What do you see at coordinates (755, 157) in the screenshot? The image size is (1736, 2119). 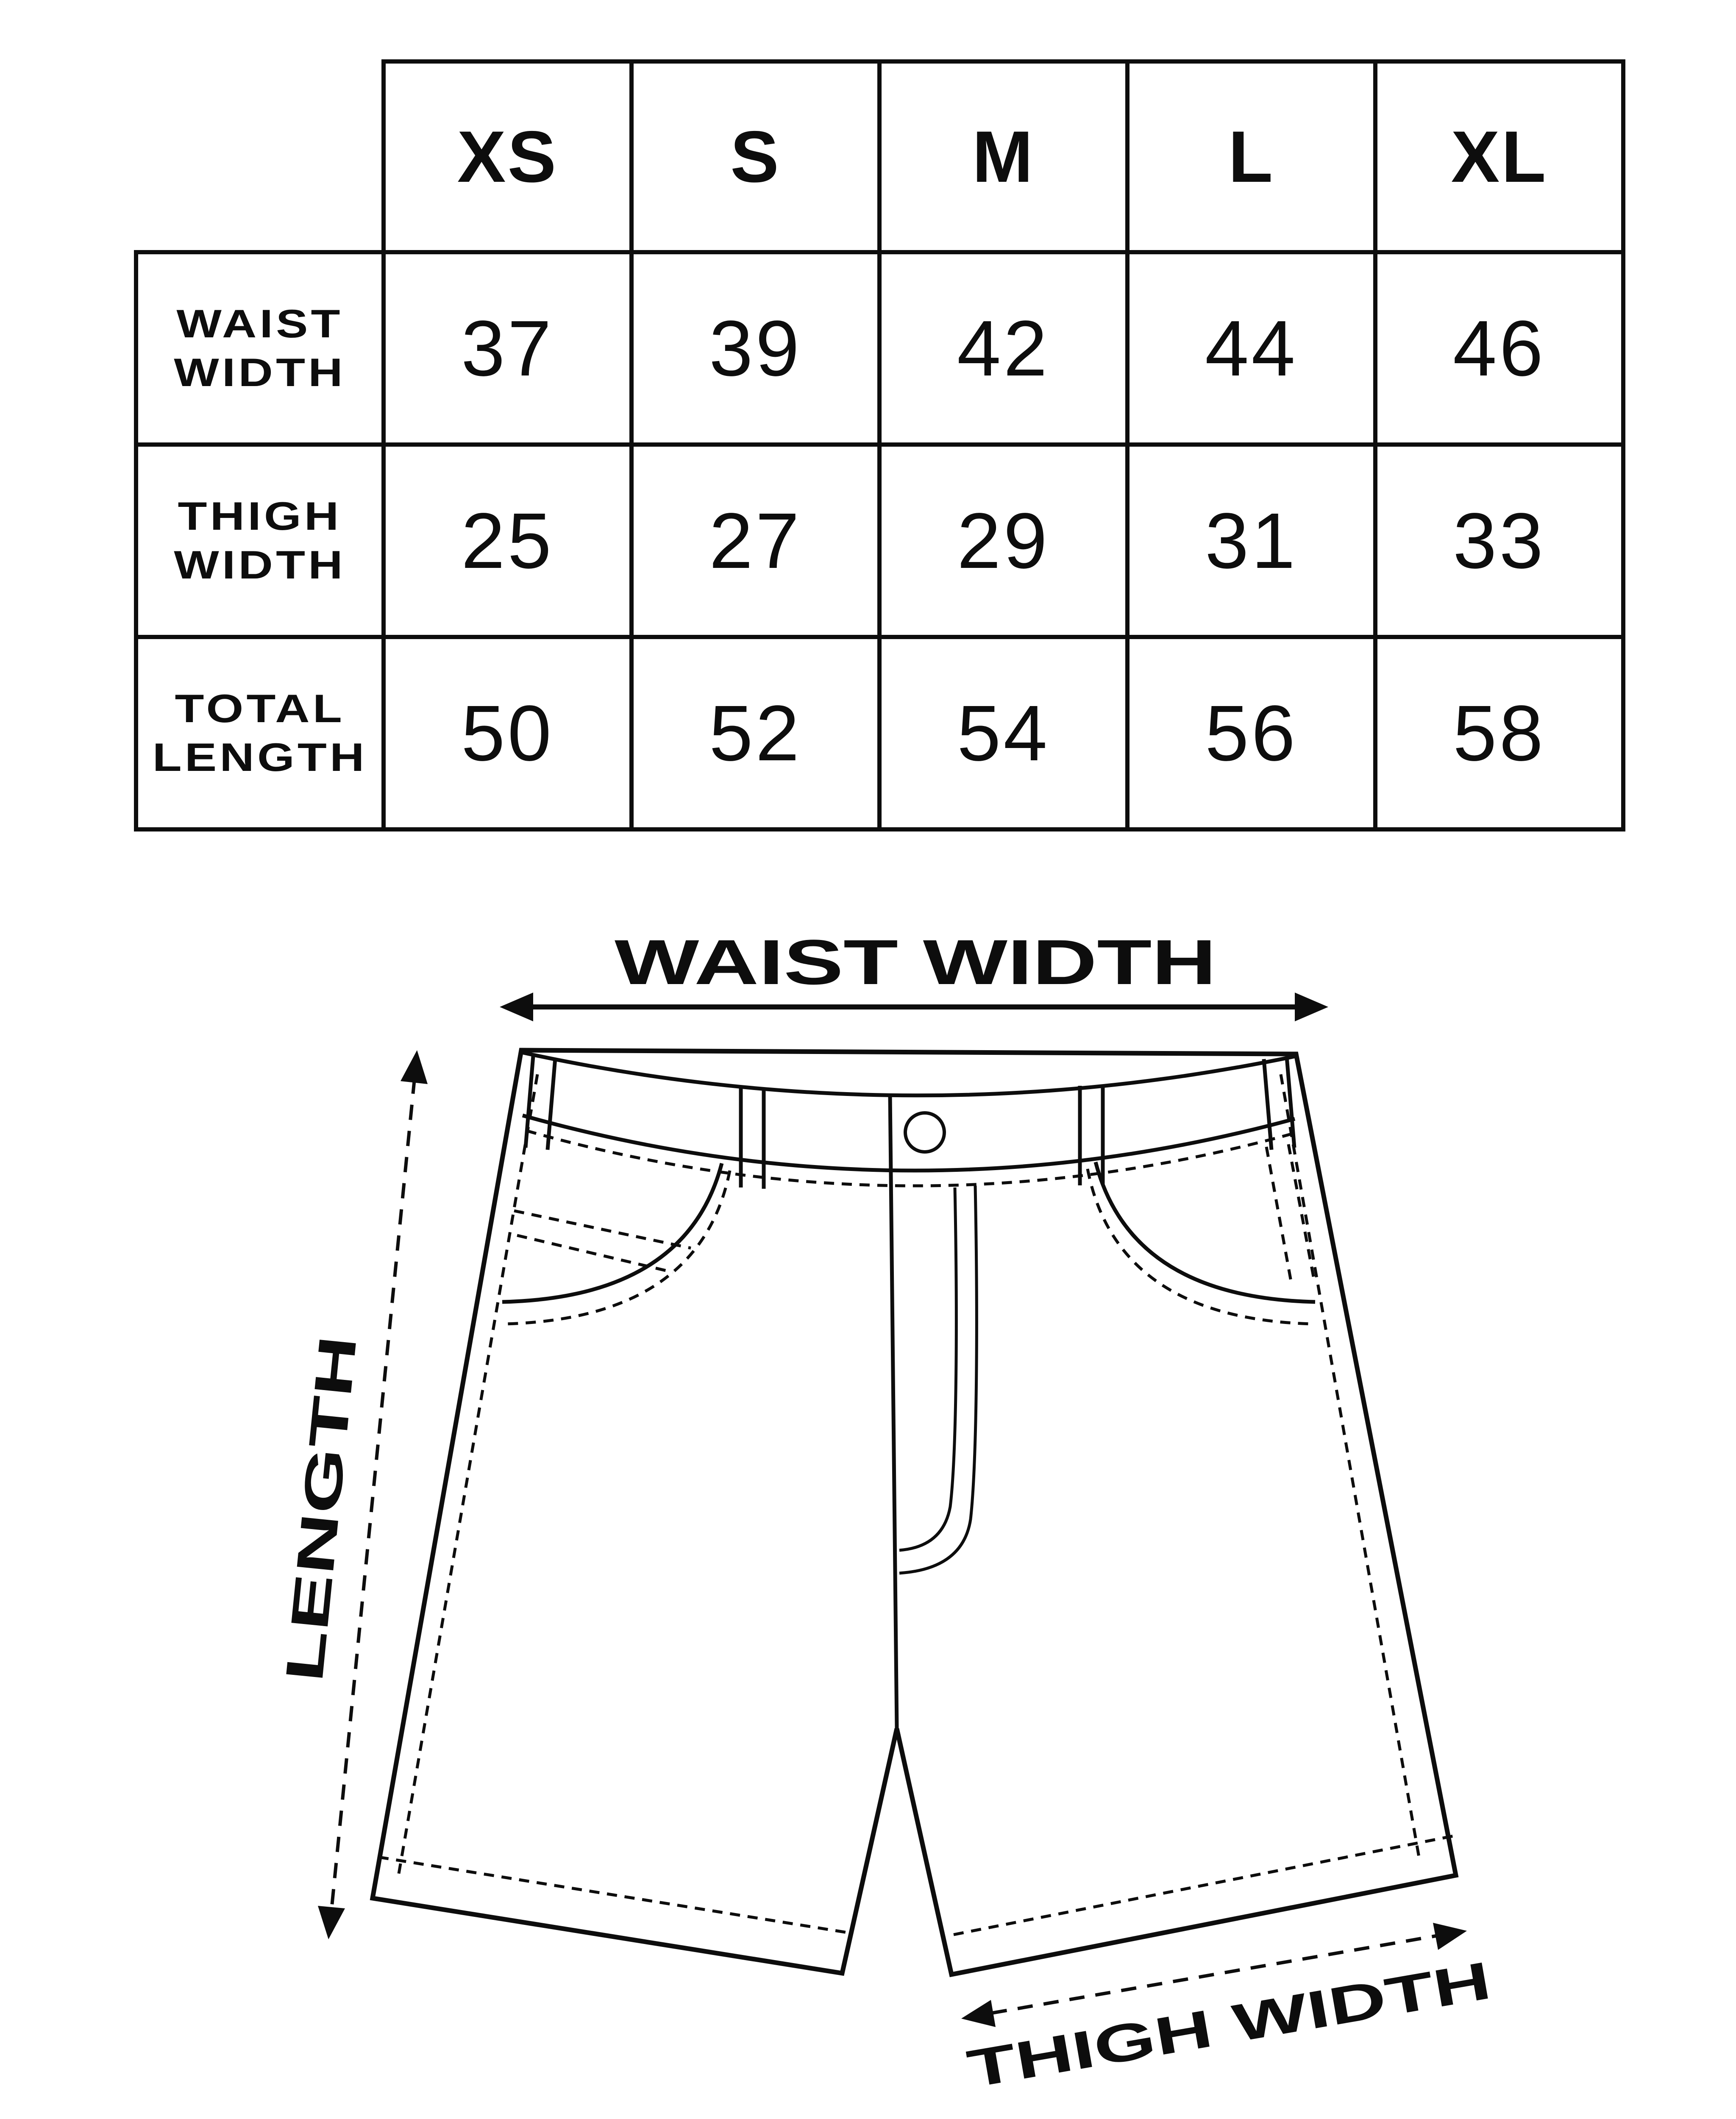 I see `size-header-s: S` at bounding box center [755, 157].